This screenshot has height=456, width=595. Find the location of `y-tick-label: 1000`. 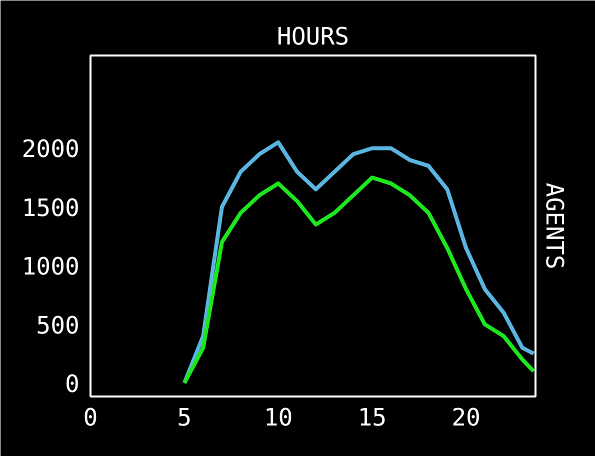

y-tick-label: 1000 is located at coordinates (51, 266).